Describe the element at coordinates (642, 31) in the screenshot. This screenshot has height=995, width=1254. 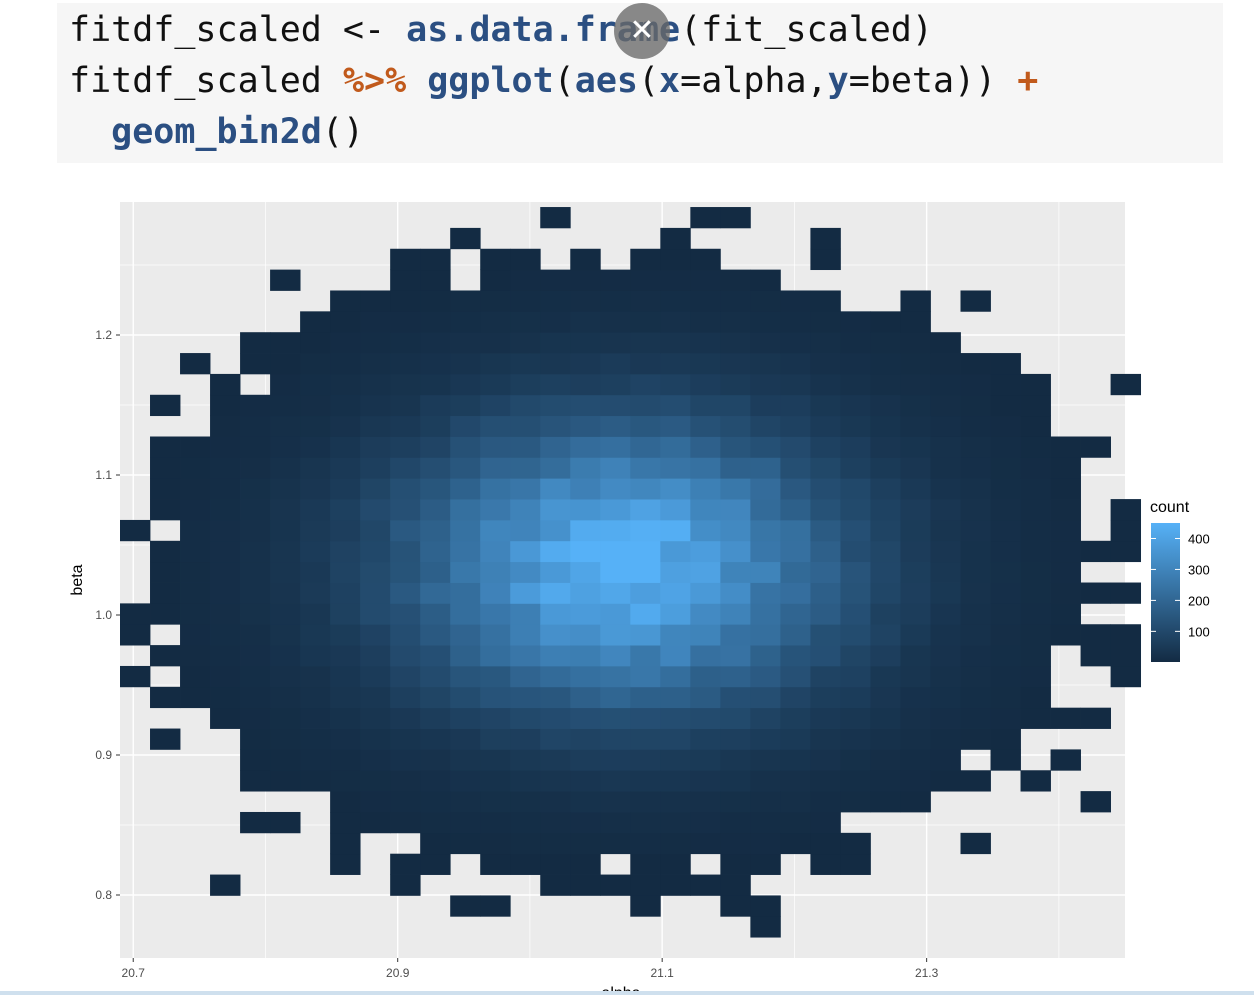
I see `close-button: ✕` at that location.